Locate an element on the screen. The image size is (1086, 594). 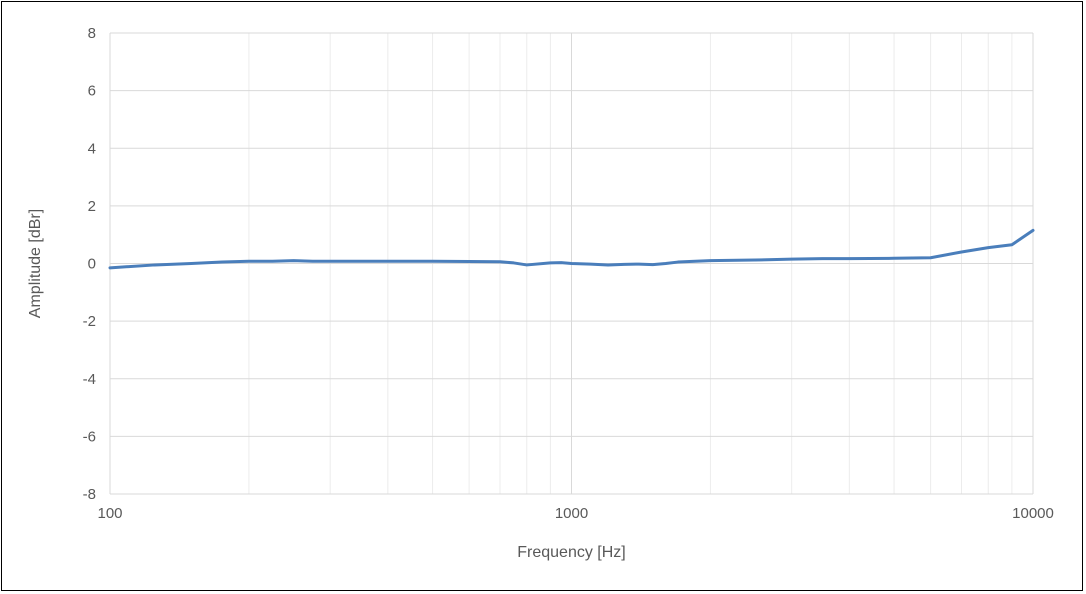
y-tick-label: -2 is located at coordinates (89, 321).